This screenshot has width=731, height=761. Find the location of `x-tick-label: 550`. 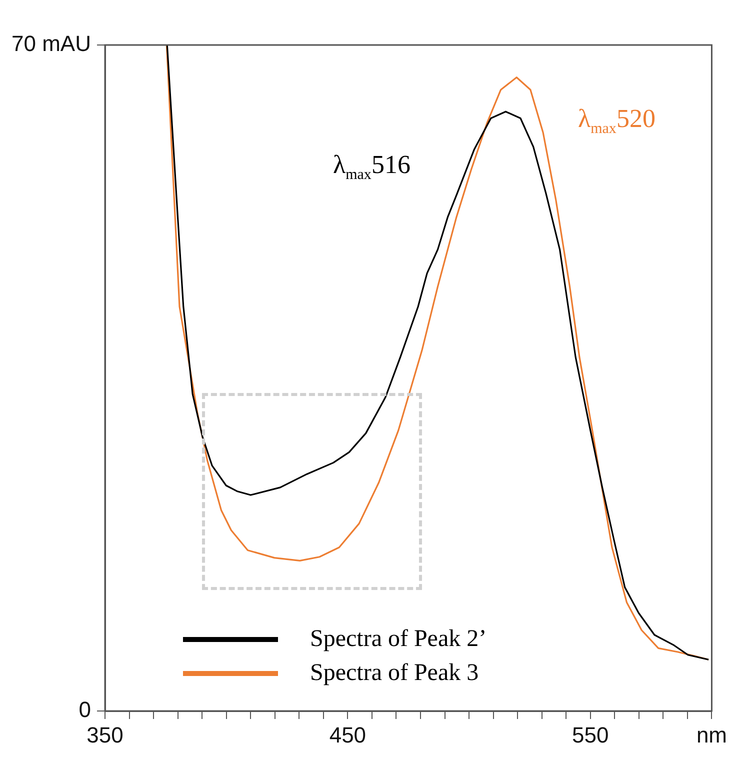

x-tick-label: 550 is located at coordinates (590, 735).